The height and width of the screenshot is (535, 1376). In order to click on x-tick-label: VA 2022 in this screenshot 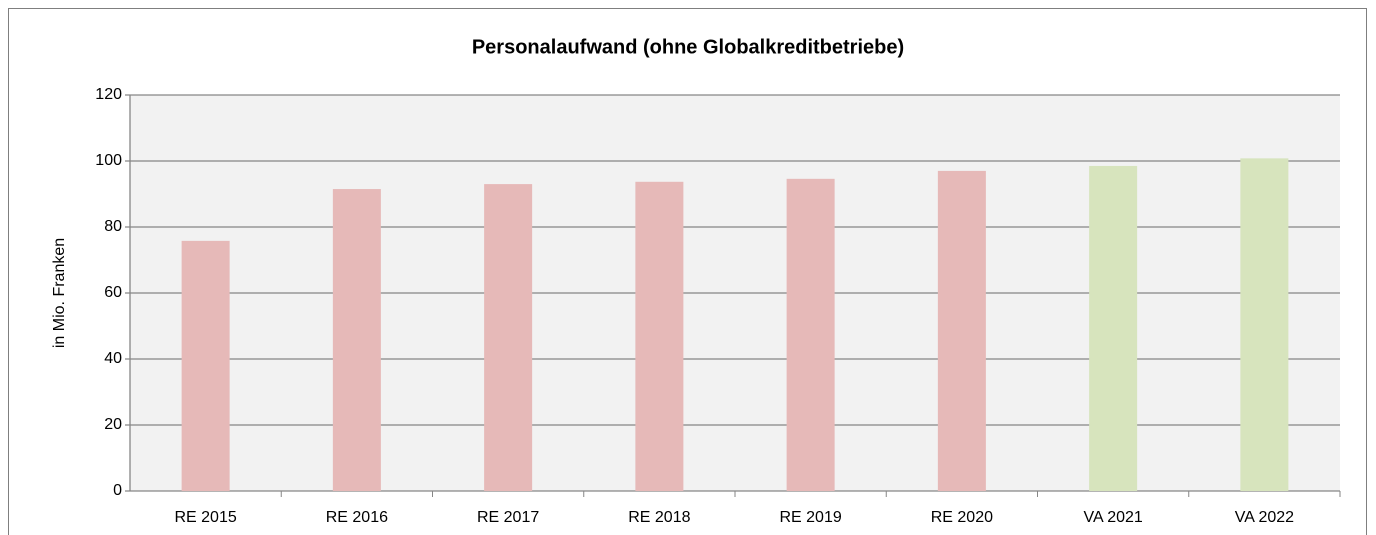, I will do `click(1264, 517)`.